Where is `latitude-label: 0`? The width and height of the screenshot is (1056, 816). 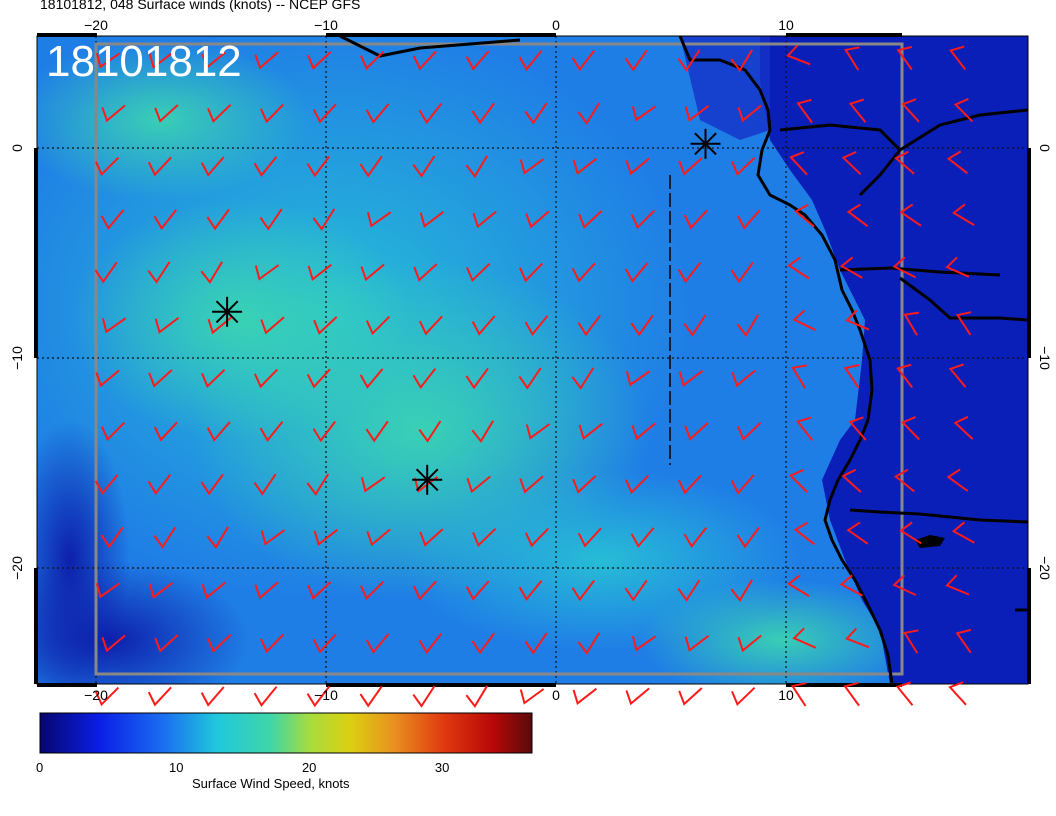 latitude-label: 0 is located at coordinates (17, 148).